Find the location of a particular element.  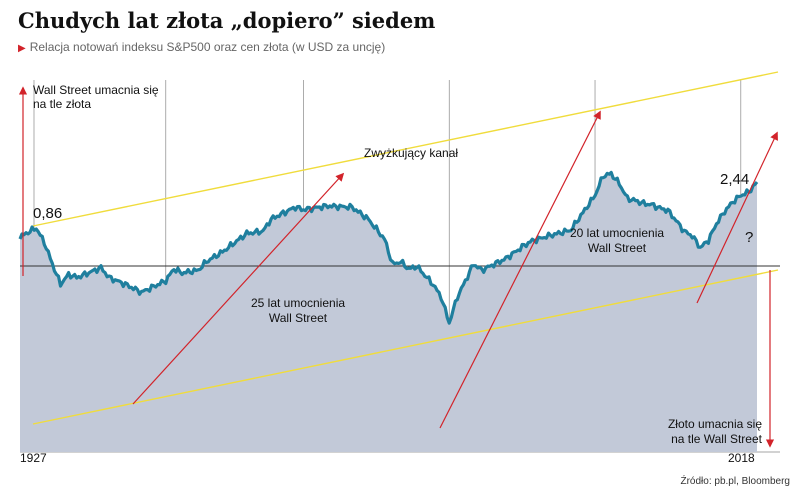

annotation-ws-strength-line1: Wall Street umacnia się is located at coordinates (96, 90).